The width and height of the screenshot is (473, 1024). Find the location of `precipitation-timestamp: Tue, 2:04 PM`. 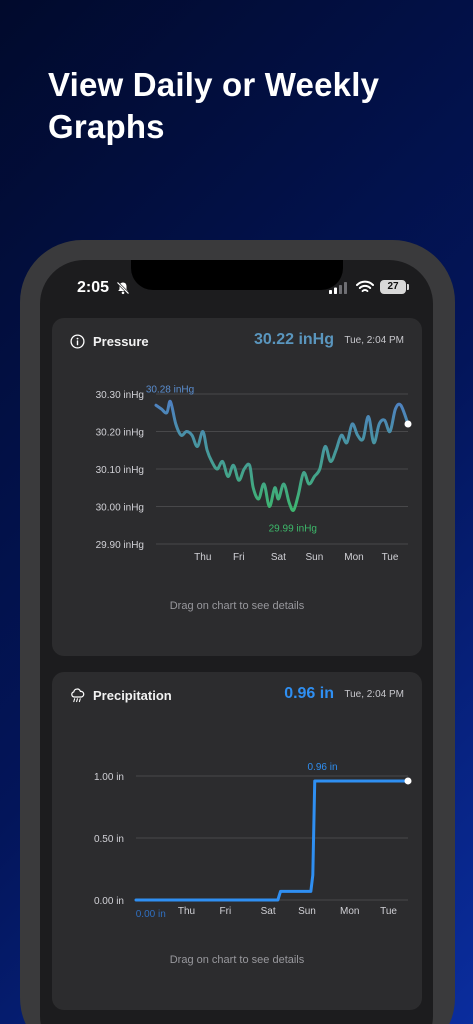

precipitation-timestamp: Tue, 2:04 PM is located at coordinates (374, 694).